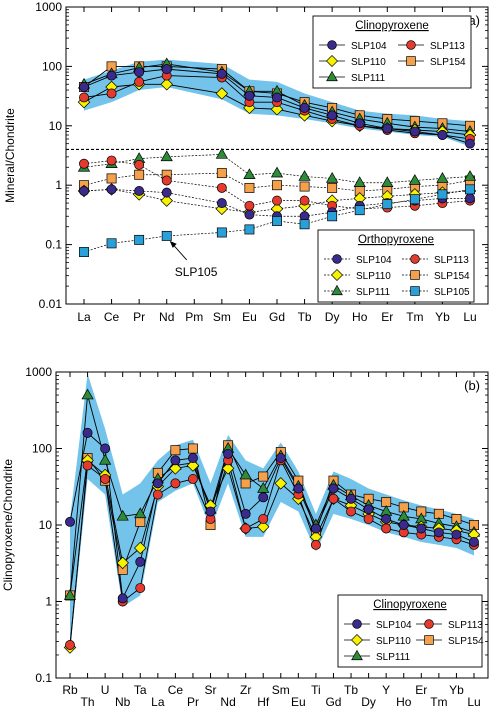 This screenshot has width=500, height=710. What do you see at coordinates (196, 272) in the screenshot?
I see `annotation-label: SLP105` at bounding box center [196, 272].